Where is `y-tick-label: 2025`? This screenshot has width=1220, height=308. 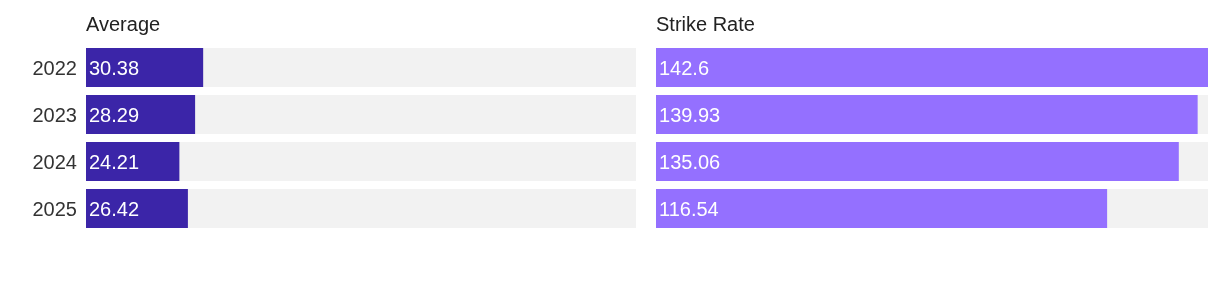 y-tick-label: 2025 is located at coordinates (54, 208).